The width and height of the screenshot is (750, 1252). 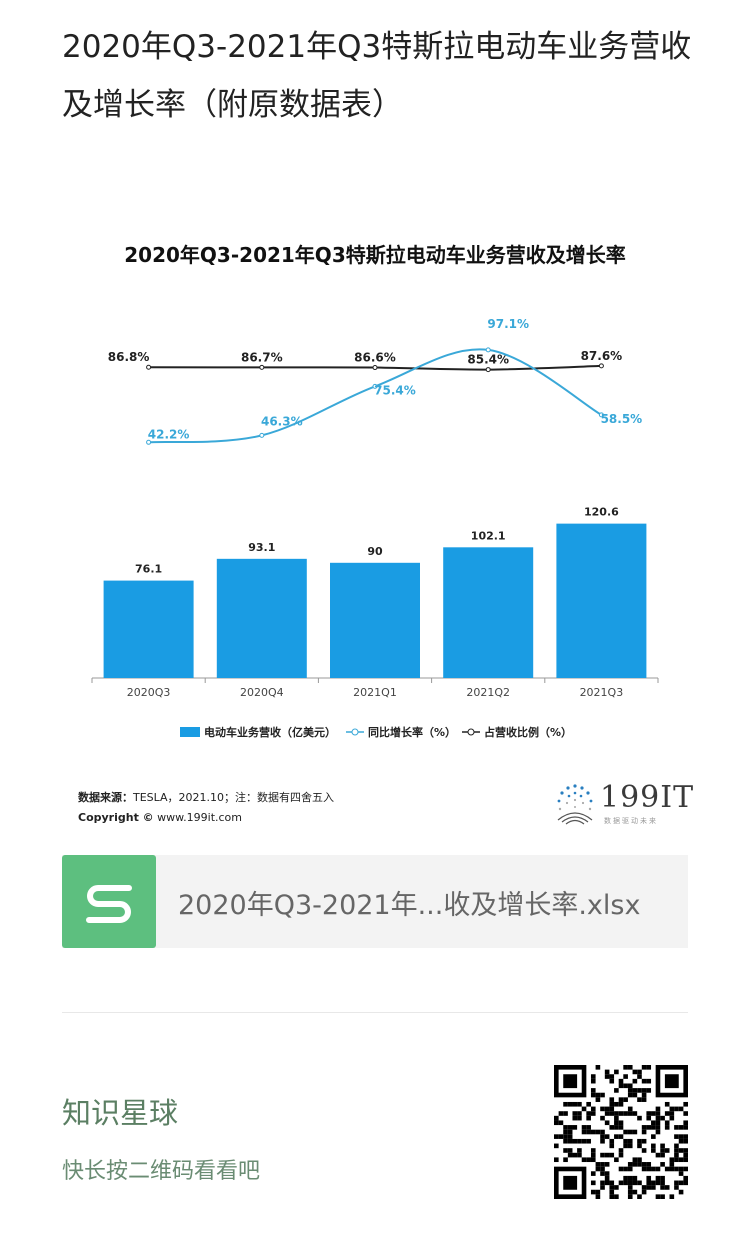 I want to click on x-tick-label: 2020Q3, so click(x=149, y=692).